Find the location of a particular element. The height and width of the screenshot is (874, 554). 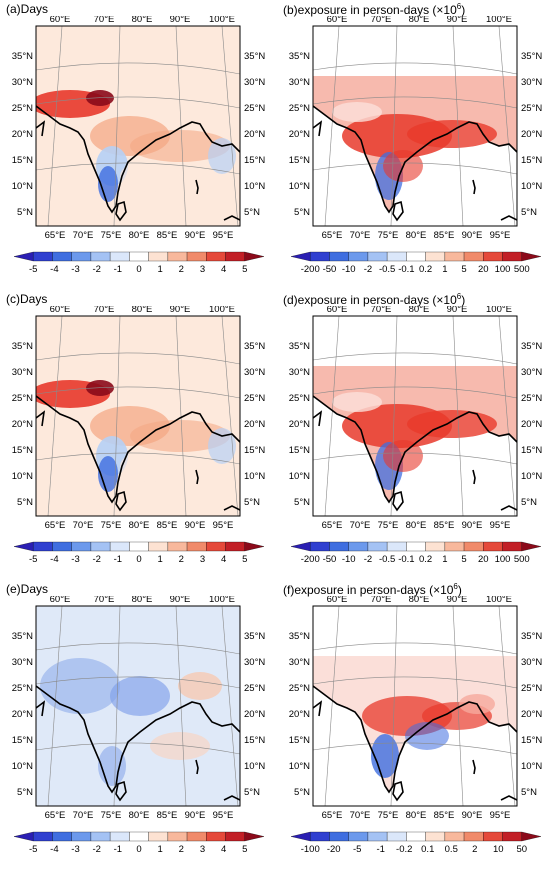

colorbar-label: 3 is located at coordinates (202, 269).